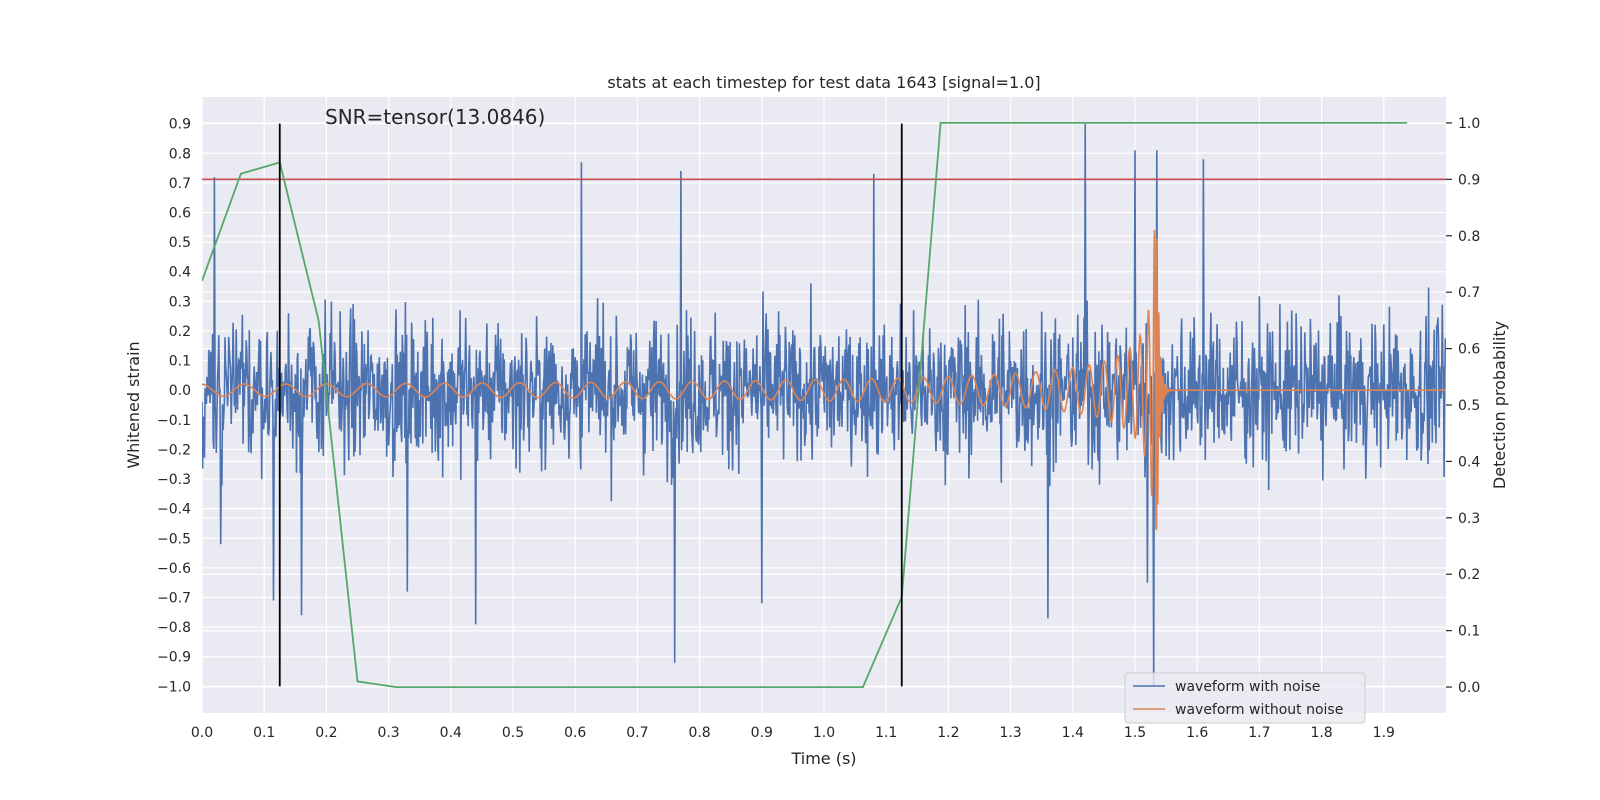 This screenshot has width=1600, height=800. I want to click on legend-label-clean: waveform without noise, so click(1259, 710).